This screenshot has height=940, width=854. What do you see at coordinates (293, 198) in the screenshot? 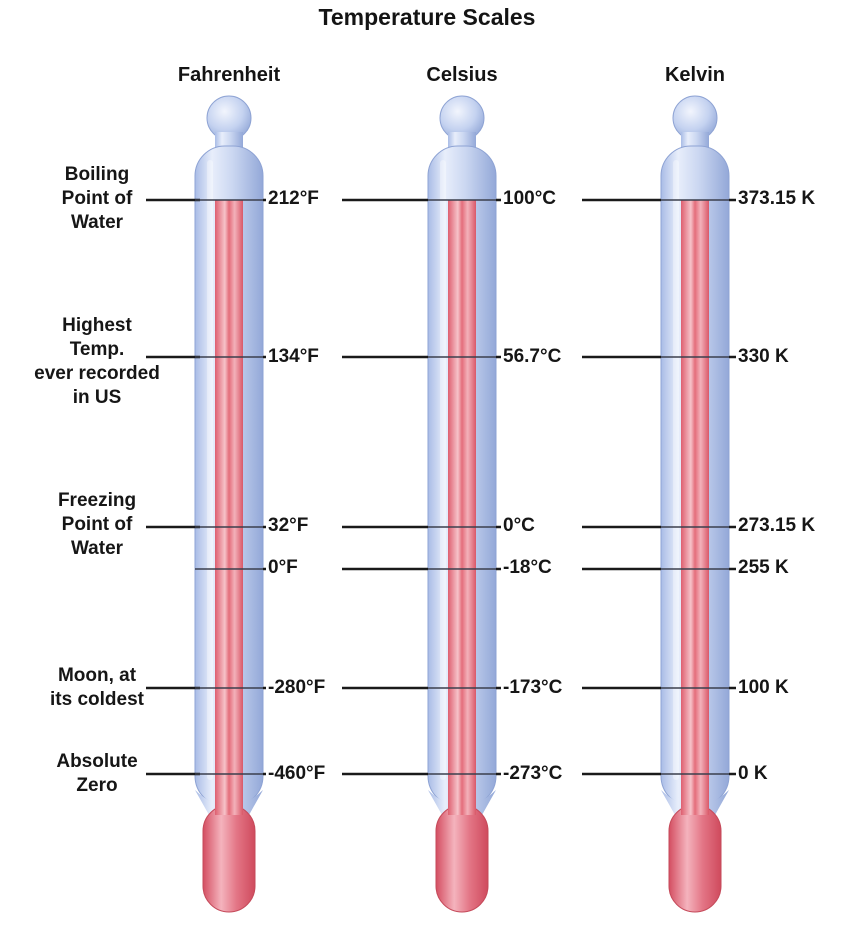
I see `value-fahrenheit-boiling: 212°F` at bounding box center [293, 198].